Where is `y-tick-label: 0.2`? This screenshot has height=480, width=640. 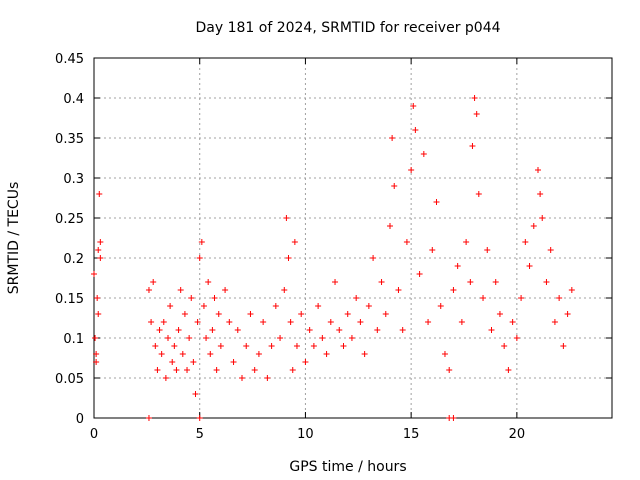 y-tick-label: 0.2 is located at coordinates (73, 259).